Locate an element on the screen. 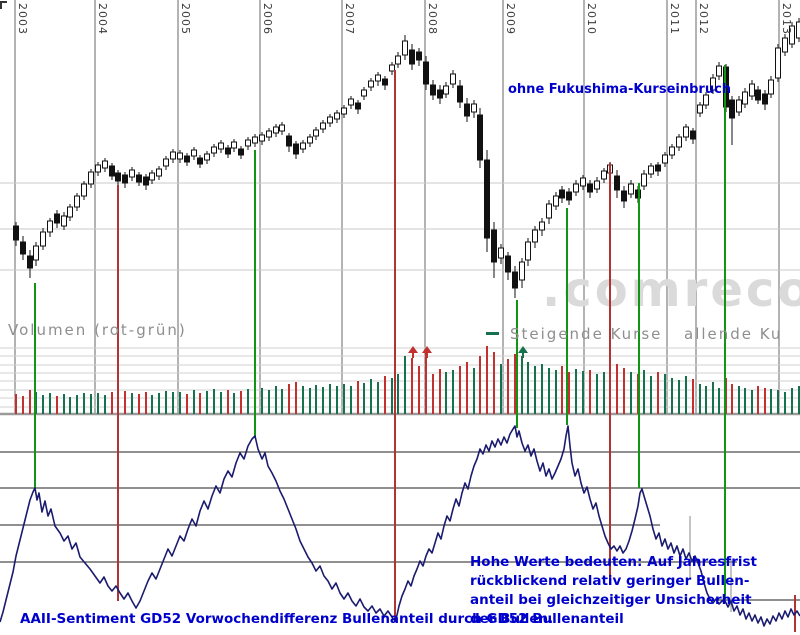 This screenshot has height=635, width=800. watermark: .comreco is located at coordinates (671, 290).